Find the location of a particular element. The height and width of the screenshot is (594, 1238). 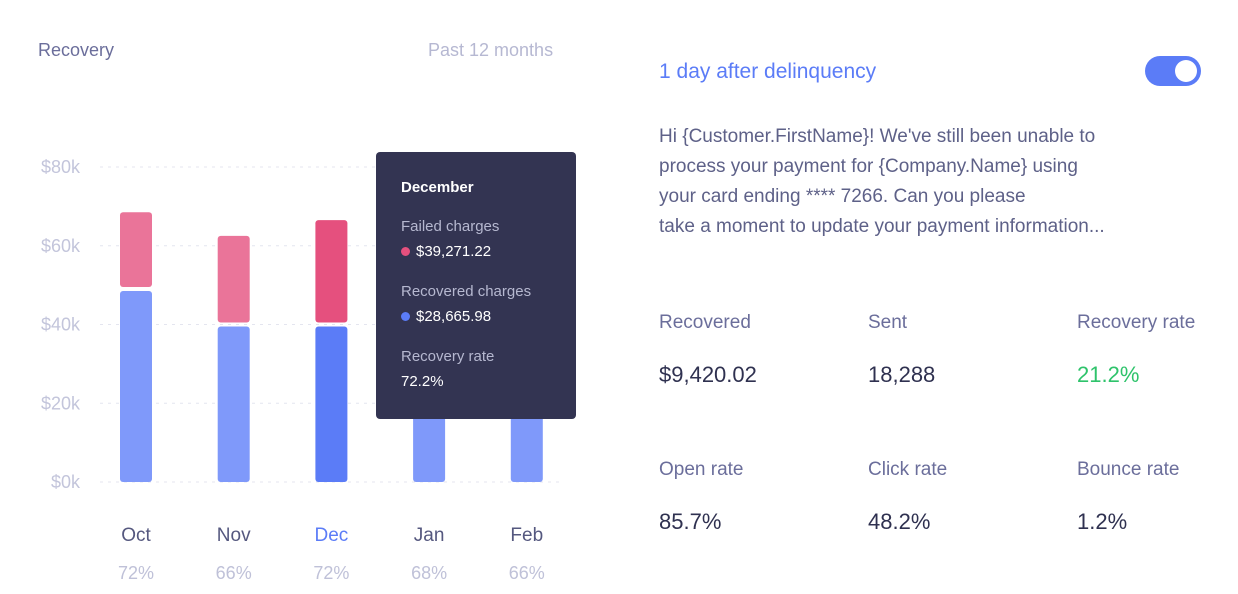

failed-value-text: $39,271.22 is located at coordinates (454, 251).